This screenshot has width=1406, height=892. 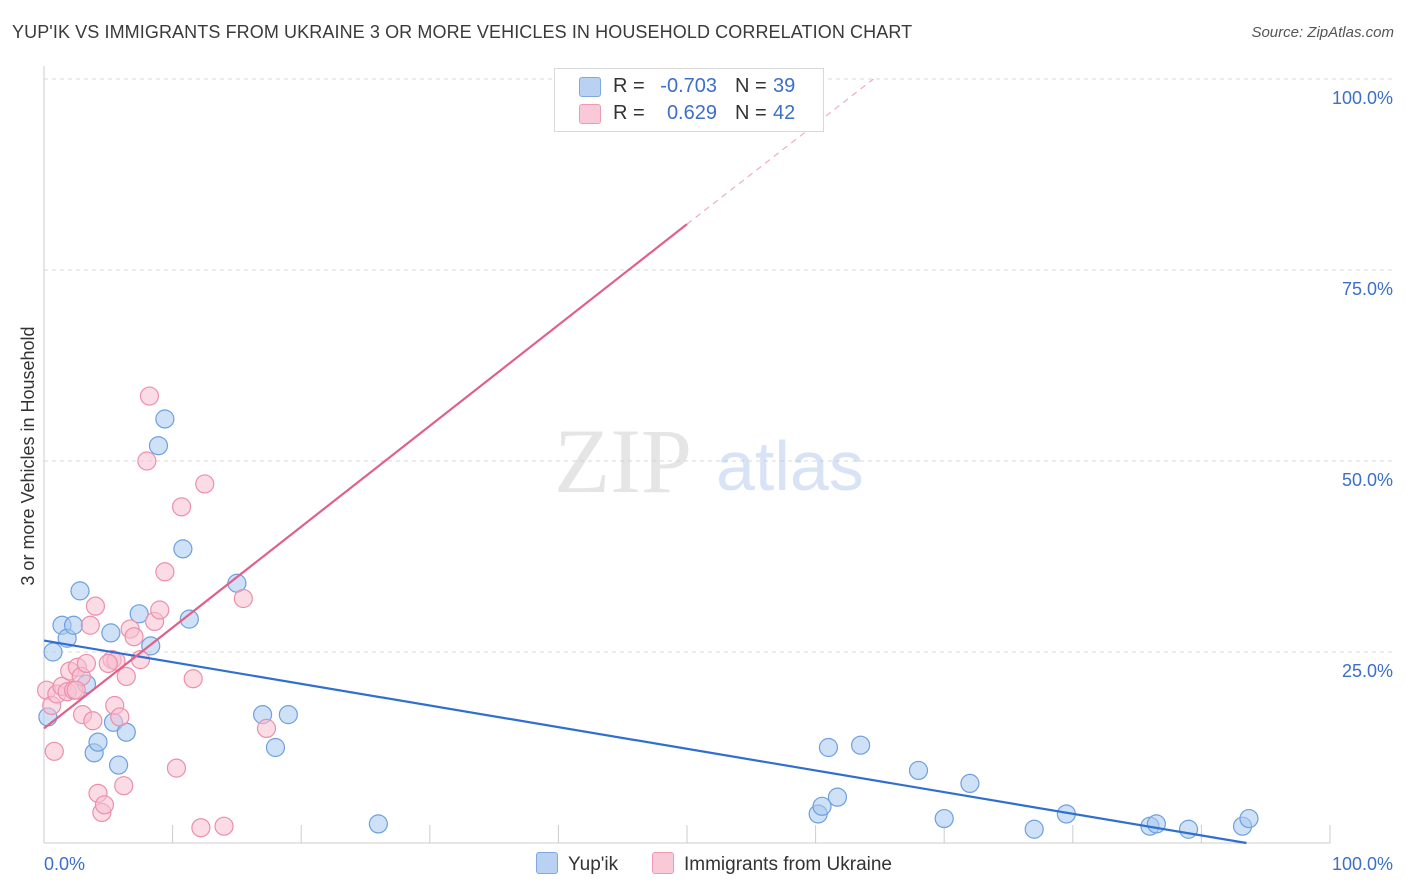 I want to click on y-axis-label: 3 or more Vehicles in Household, so click(x=28, y=455).